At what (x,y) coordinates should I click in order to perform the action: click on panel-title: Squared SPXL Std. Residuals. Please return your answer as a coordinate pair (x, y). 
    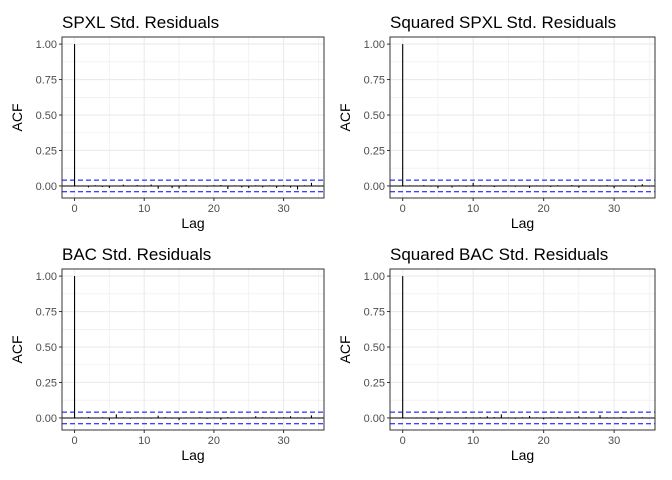
    Looking at the image, I should click on (503, 22).